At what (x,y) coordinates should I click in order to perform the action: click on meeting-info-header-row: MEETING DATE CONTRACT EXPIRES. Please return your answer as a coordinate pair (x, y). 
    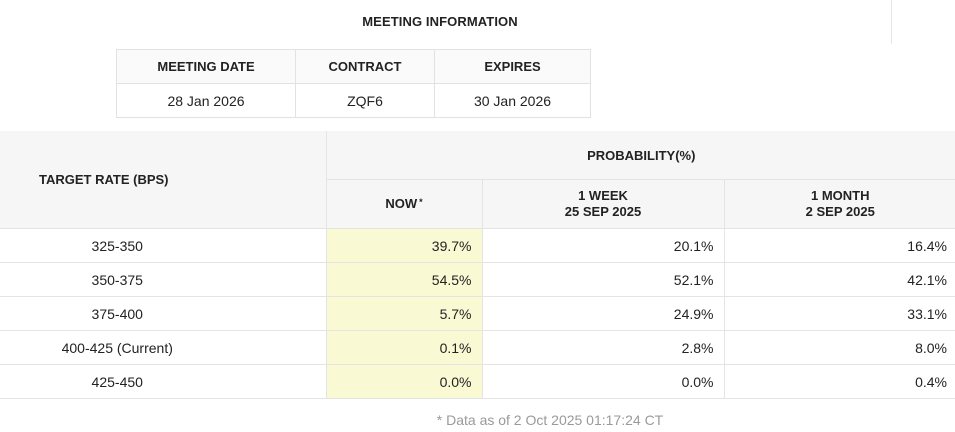
    Looking at the image, I should click on (353, 66).